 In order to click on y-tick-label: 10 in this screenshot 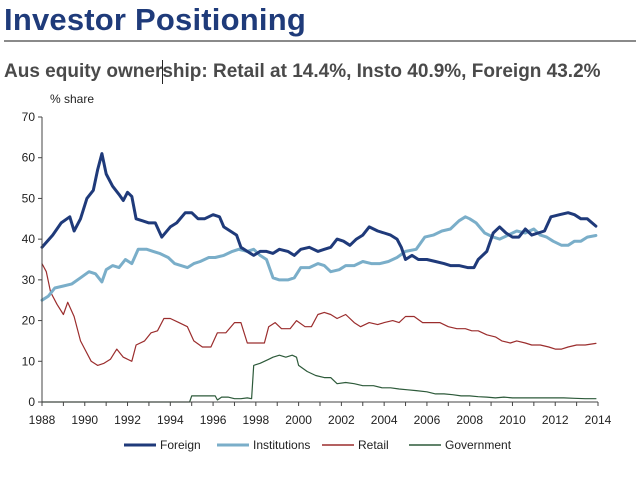, I will do `click(29, 361)`.